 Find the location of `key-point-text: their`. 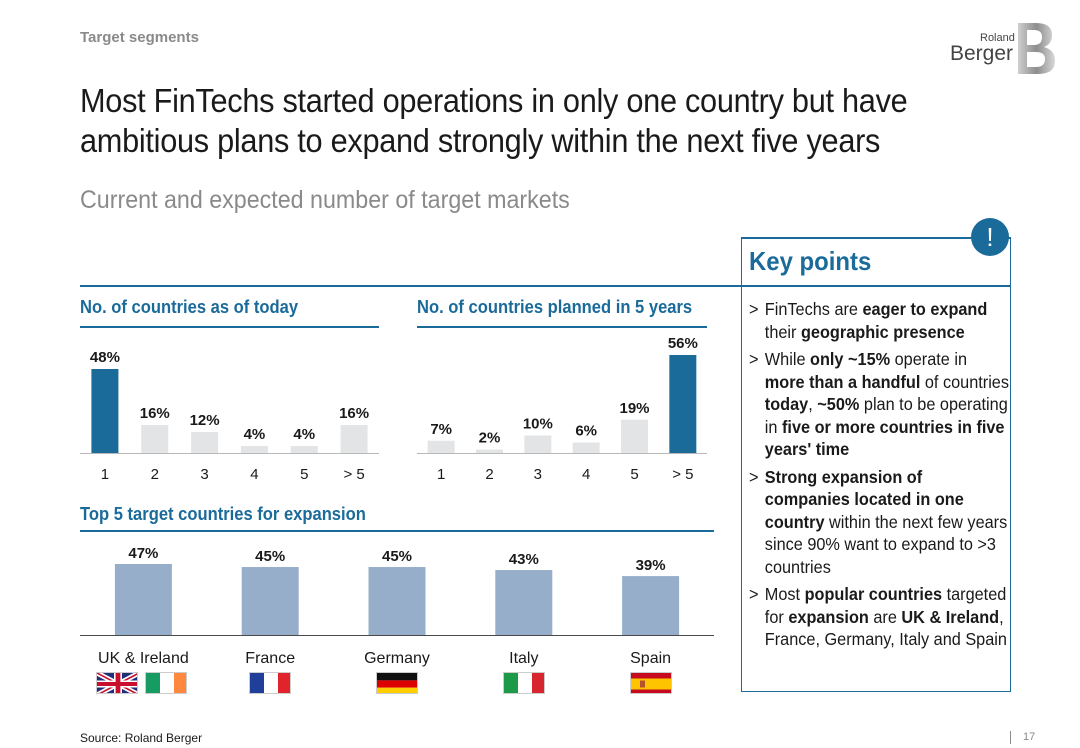

key-point-text: their is located at coordinates (782, 331).